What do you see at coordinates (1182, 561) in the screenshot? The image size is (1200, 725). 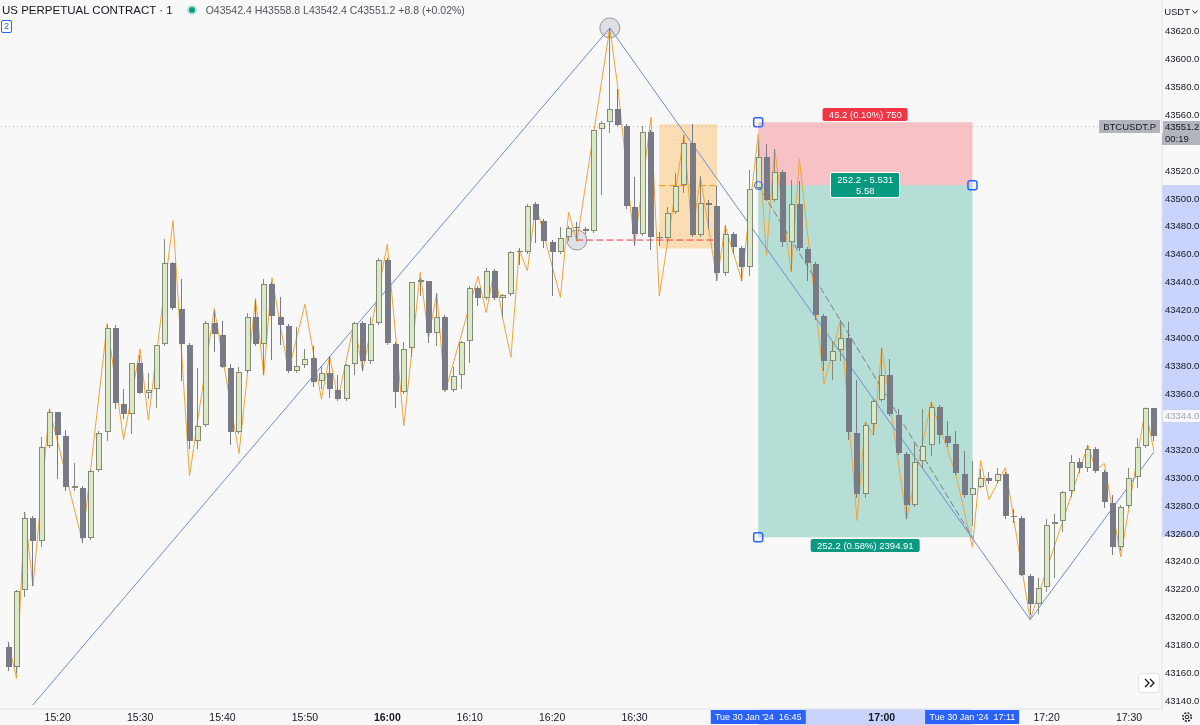 I see `y-tick-label: 43240.0` at bounding box center [1182, 561].